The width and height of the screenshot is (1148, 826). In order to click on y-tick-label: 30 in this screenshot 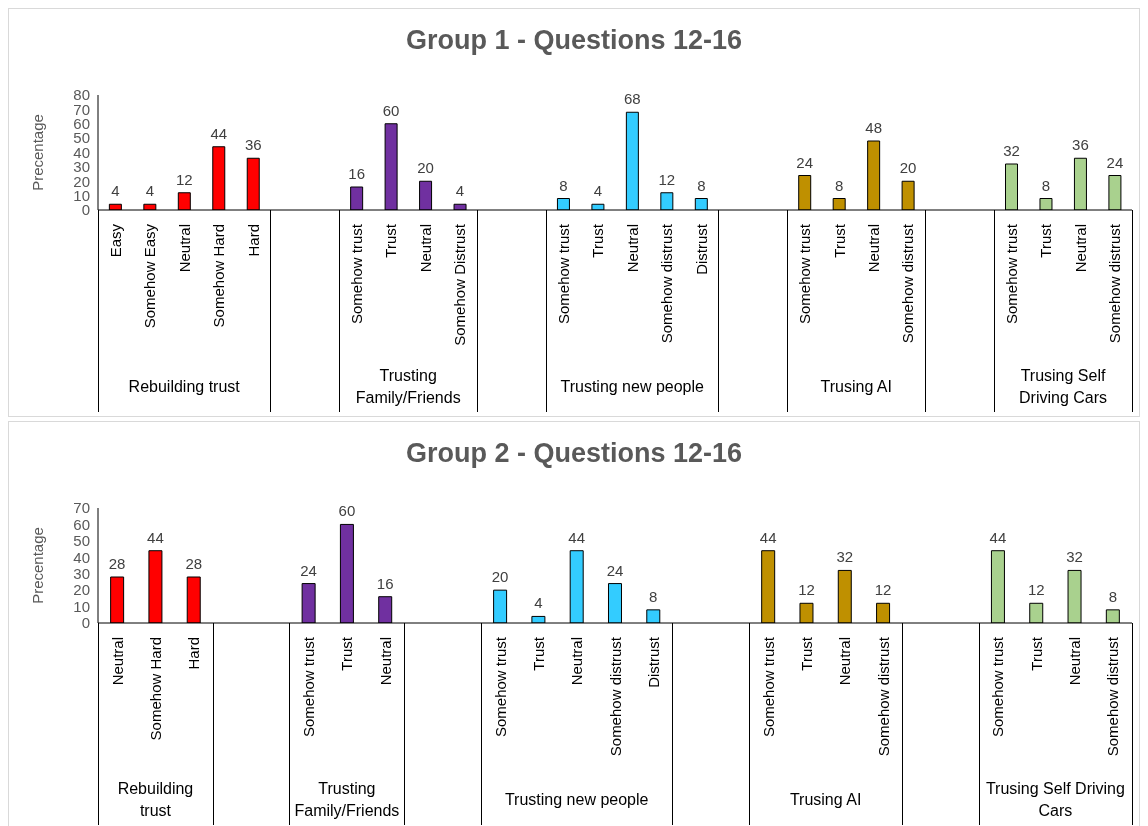, I will do `click(81, 574)`.